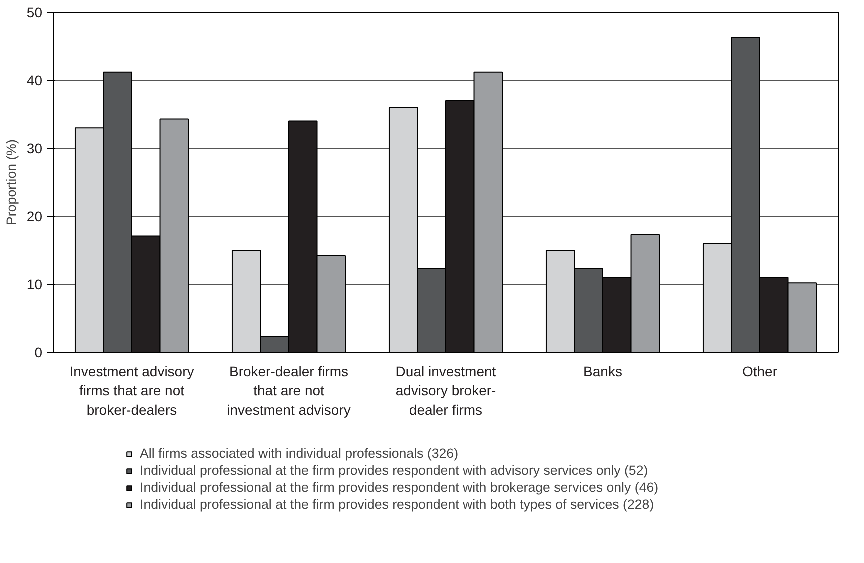  I want to click on legend-label: All firms associated with individual professionals (326), so click(299, 453).